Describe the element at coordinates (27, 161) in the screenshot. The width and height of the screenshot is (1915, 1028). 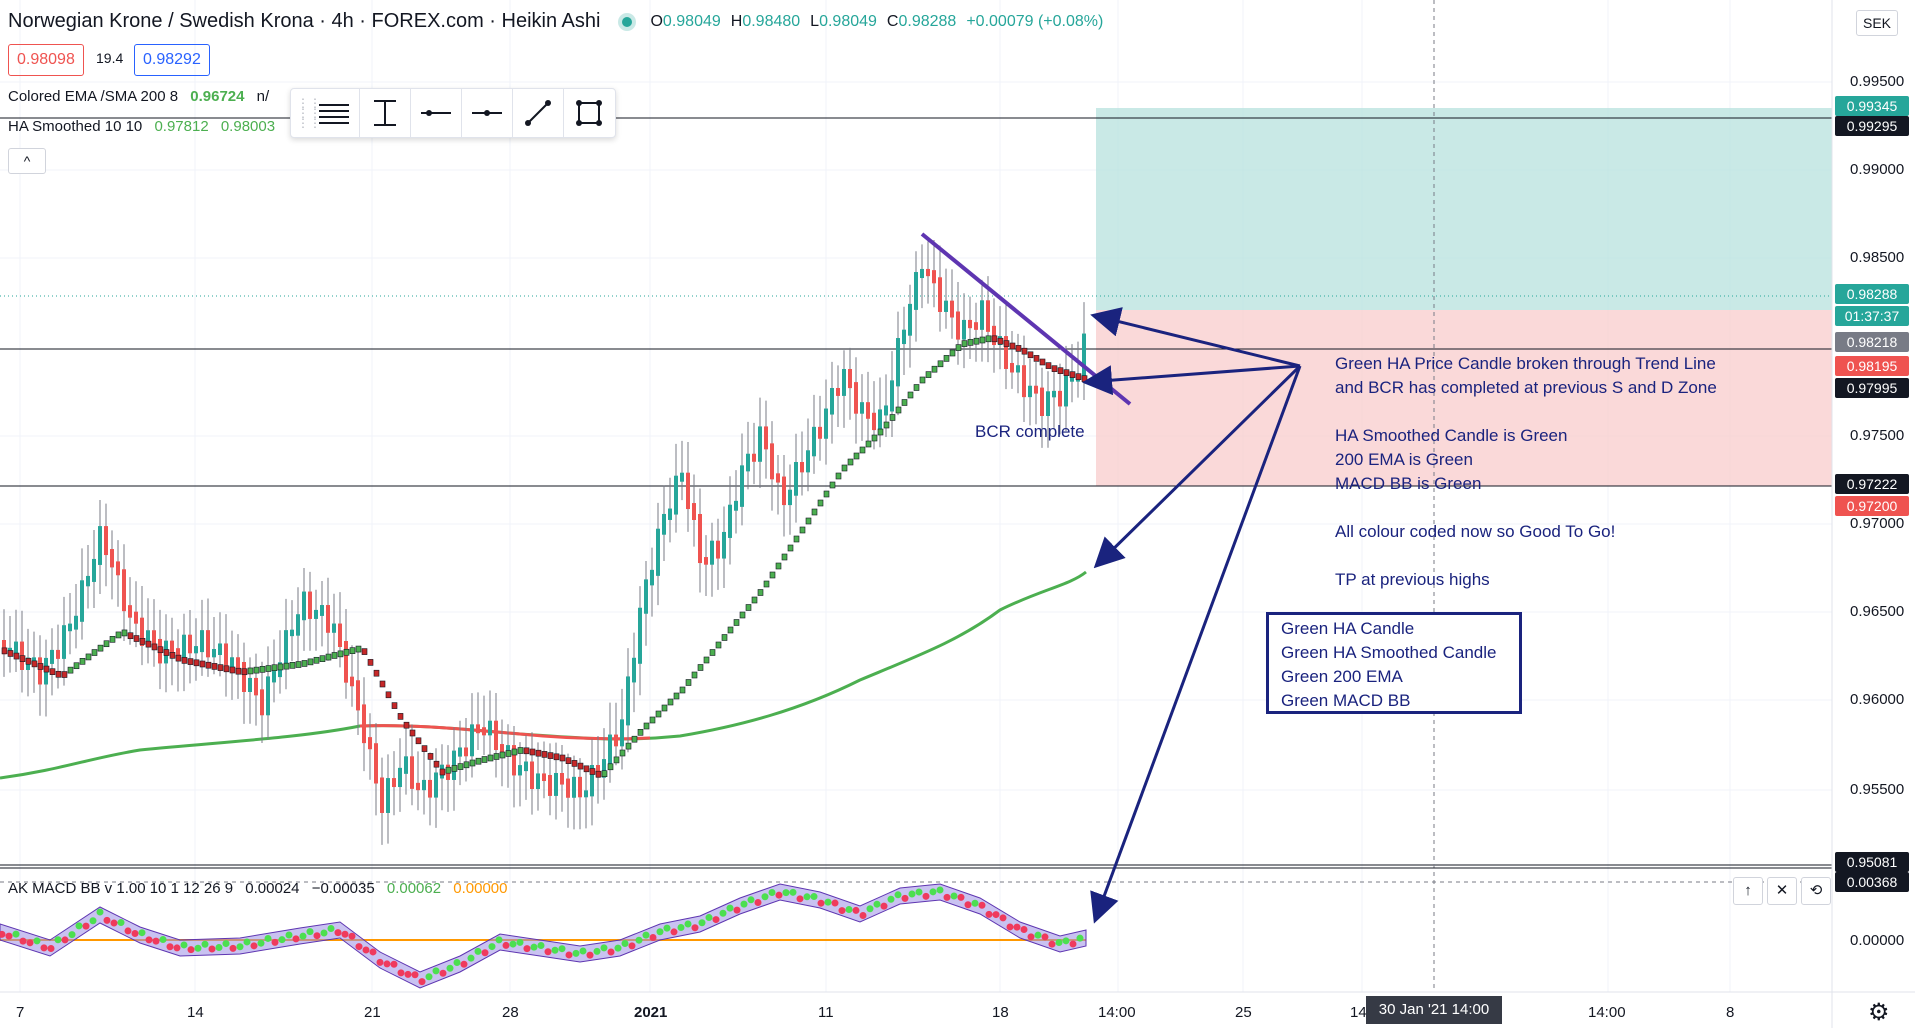
I see `collapse-legend-button: ^` at that location.